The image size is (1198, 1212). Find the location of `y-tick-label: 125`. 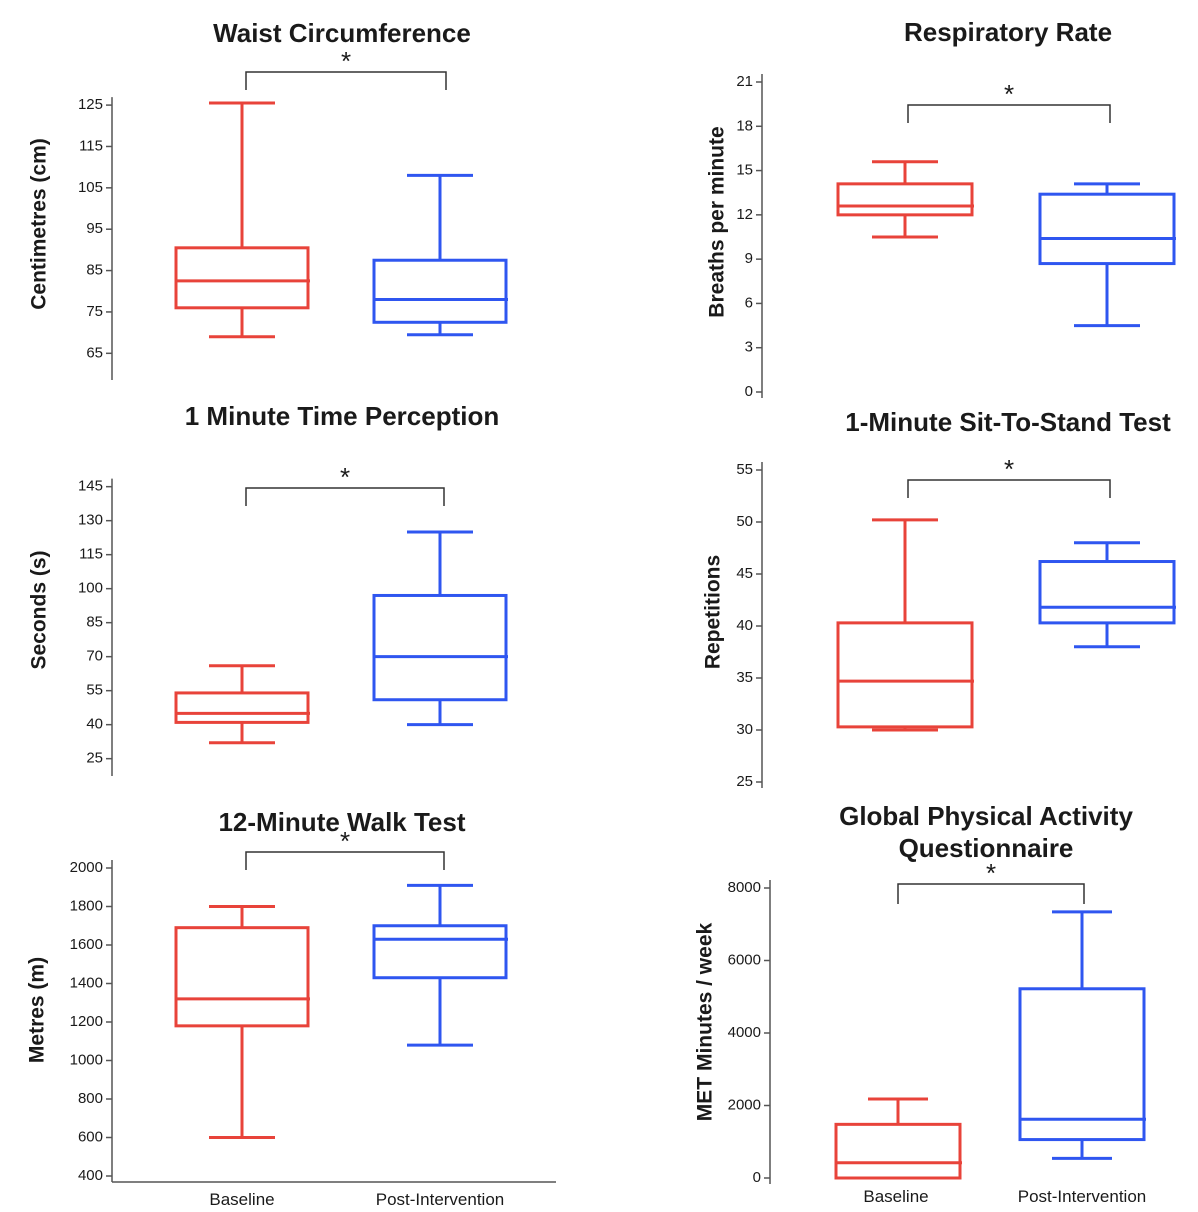

y-tick-label: 125 is located at coordinates (90, 104).